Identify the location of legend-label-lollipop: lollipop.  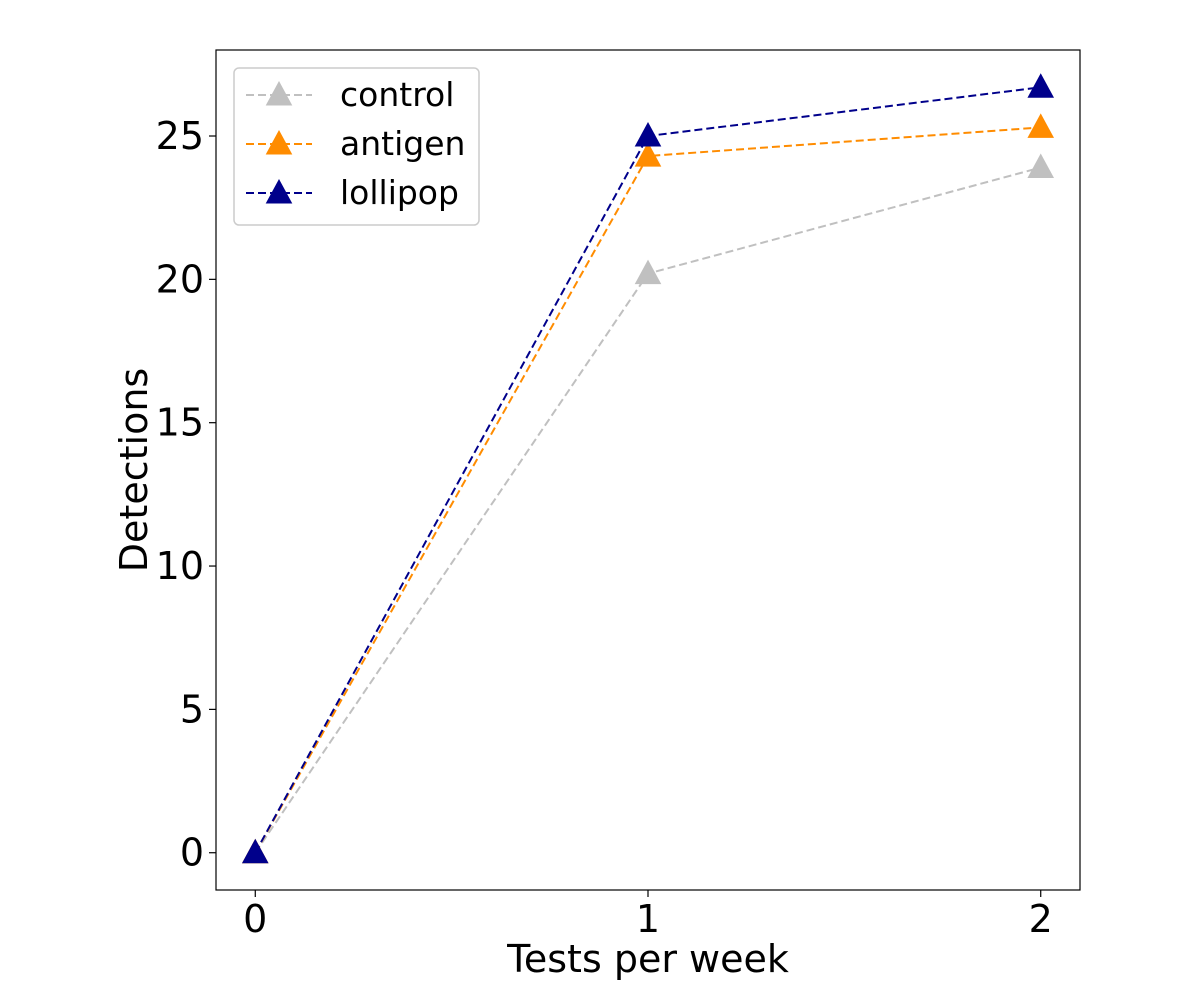
(399, 192).